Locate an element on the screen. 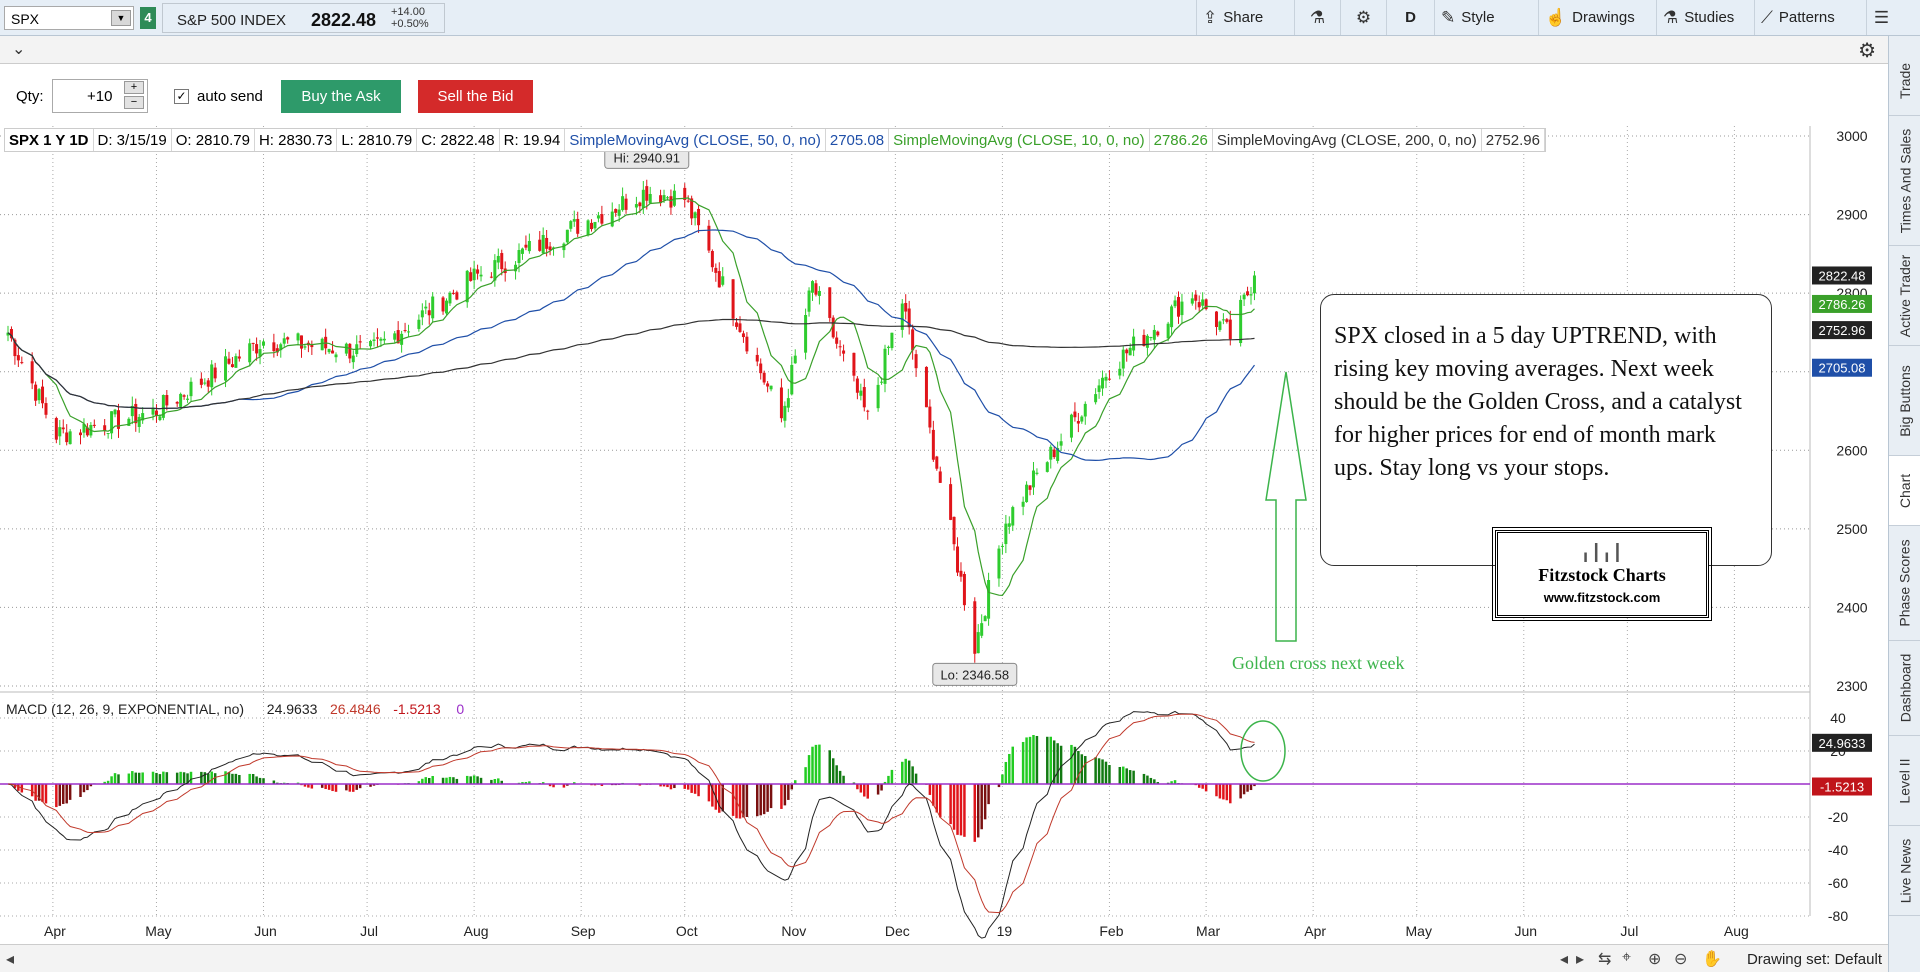  time-tick-label: Aug is located at coordinates (1736, 931).